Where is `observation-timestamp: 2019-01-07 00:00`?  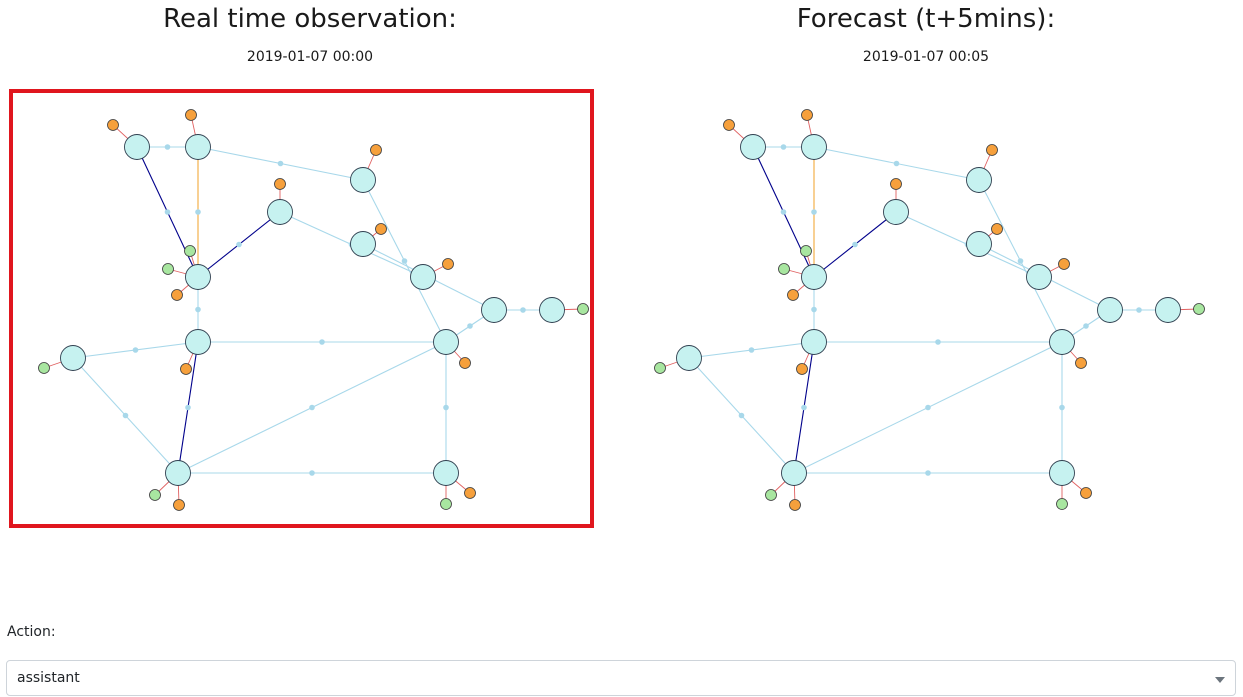 observation-timestamp: 2019-01-07 00:00 is located at coordinates (310, 57).